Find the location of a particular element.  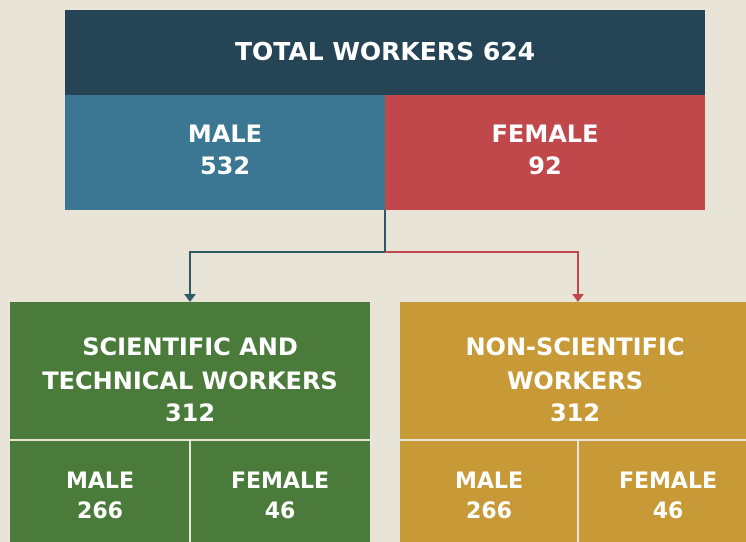

total-box is located at coordinates (385, 52).